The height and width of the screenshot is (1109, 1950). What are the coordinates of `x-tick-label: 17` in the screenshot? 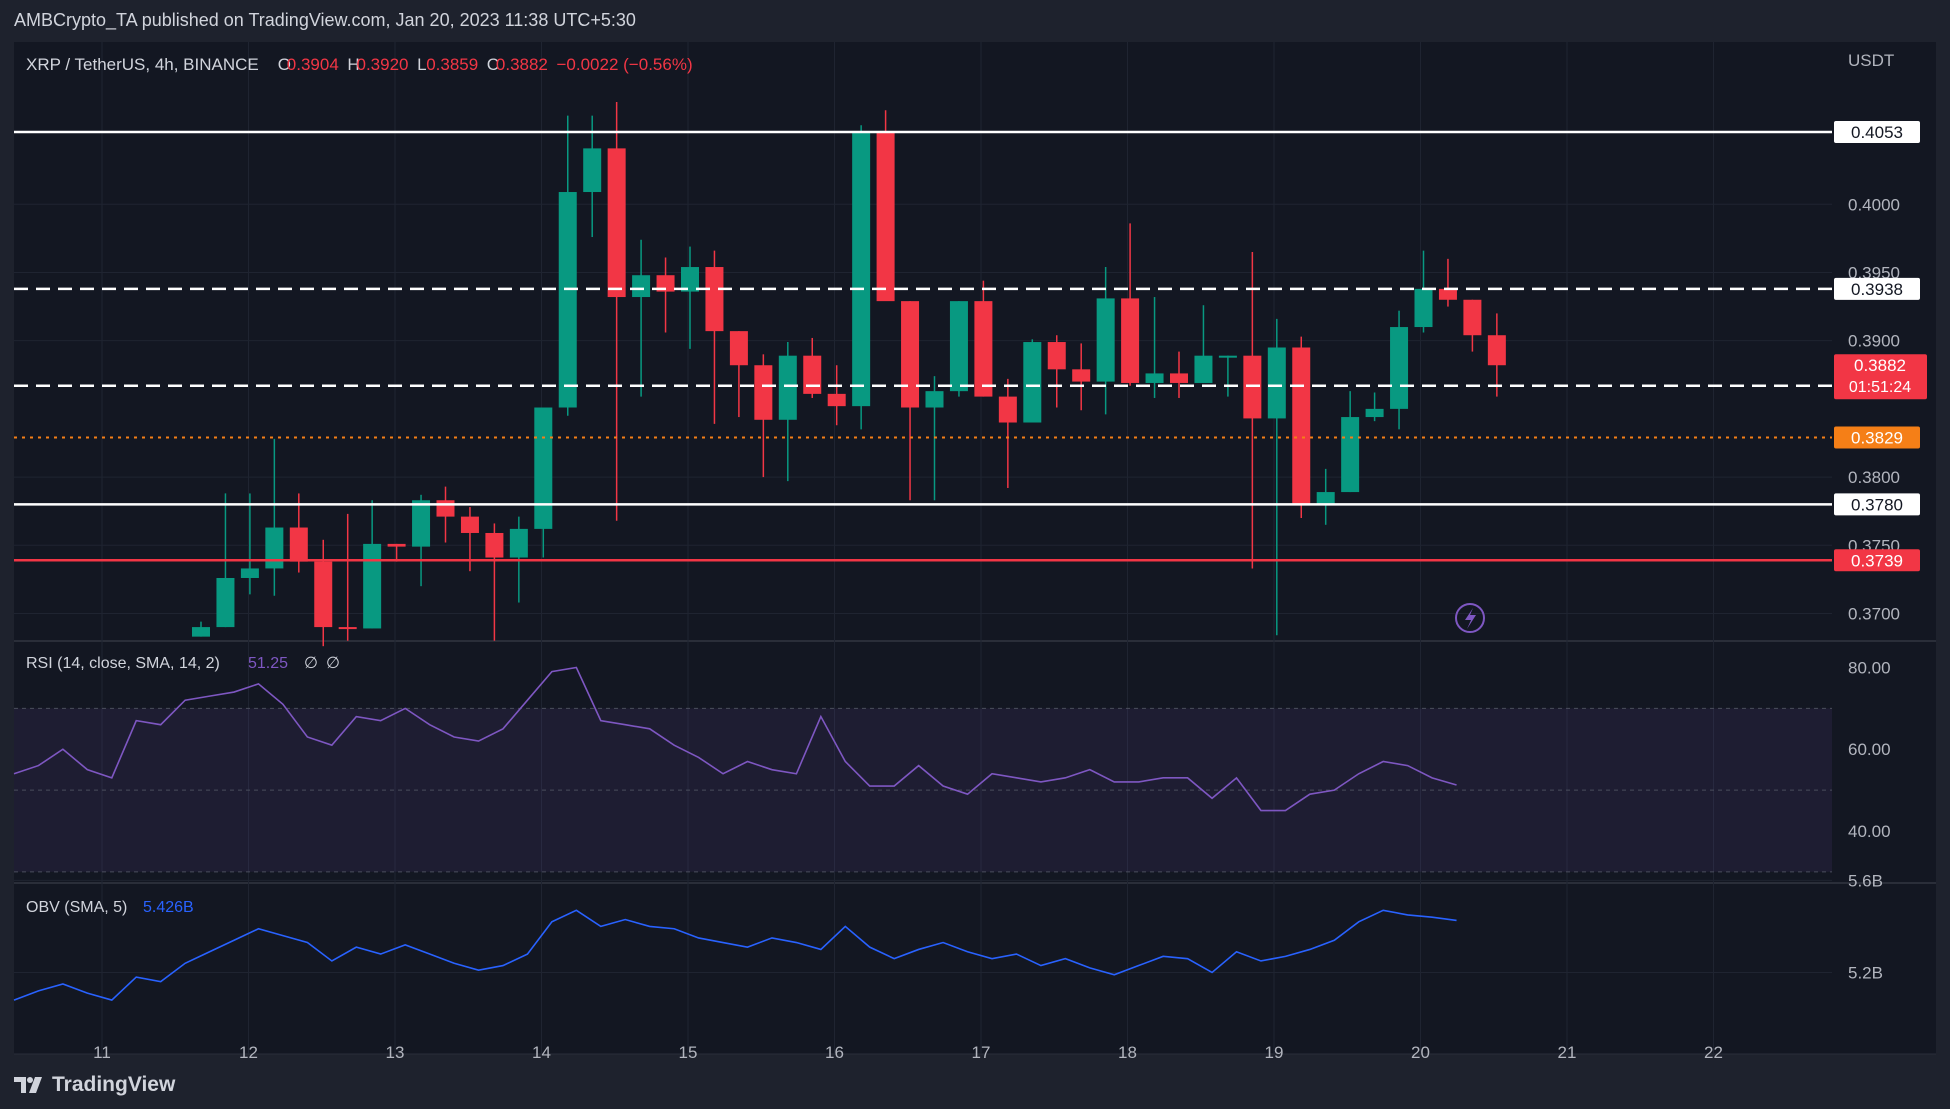 It's located at (981, 1052).